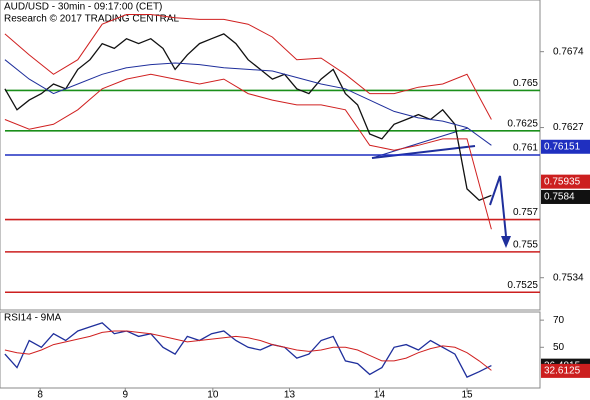 The image size is (590, 400). Describe the element at coordinates (525, 83) in the screenshot. I see `level-label: 0.765` at that location.